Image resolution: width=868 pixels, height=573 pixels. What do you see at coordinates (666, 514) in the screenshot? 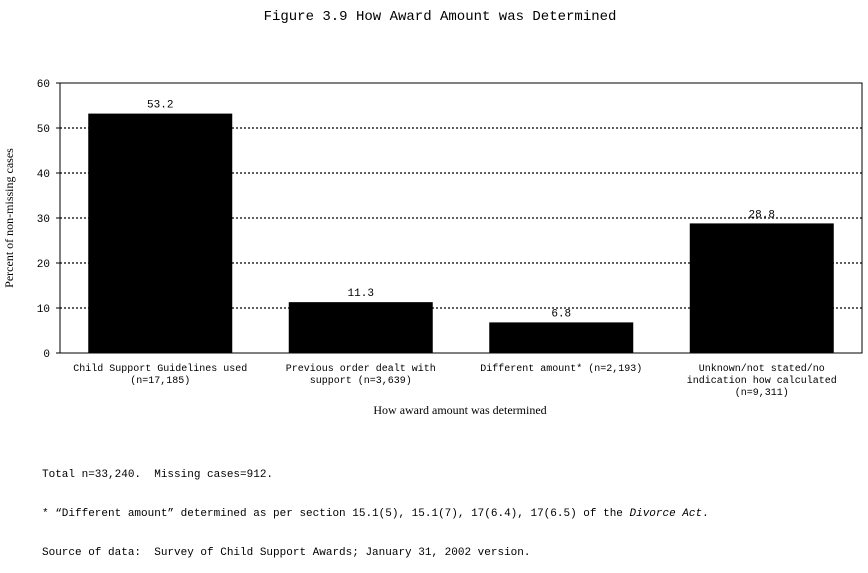
I see `divorce-act-title: Divorce Act` at bounding box center [666, 514].